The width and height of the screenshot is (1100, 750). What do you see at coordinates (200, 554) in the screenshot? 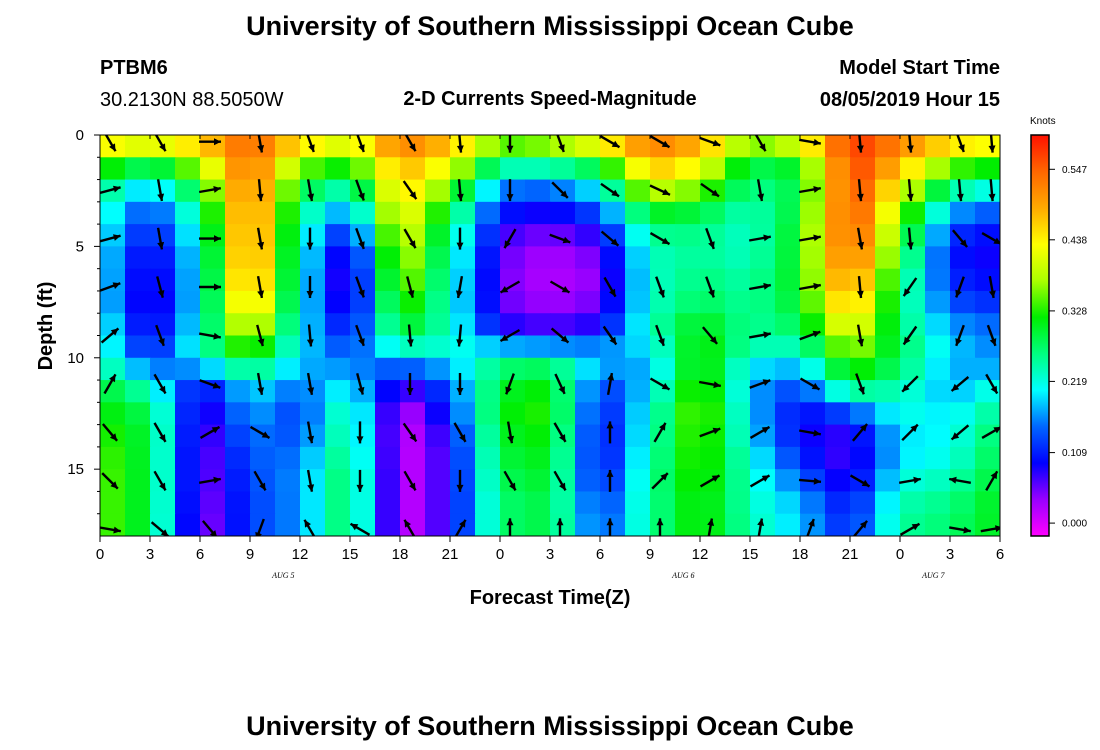
I see `x-tick-label: 6` at bounding box center [200, 554].